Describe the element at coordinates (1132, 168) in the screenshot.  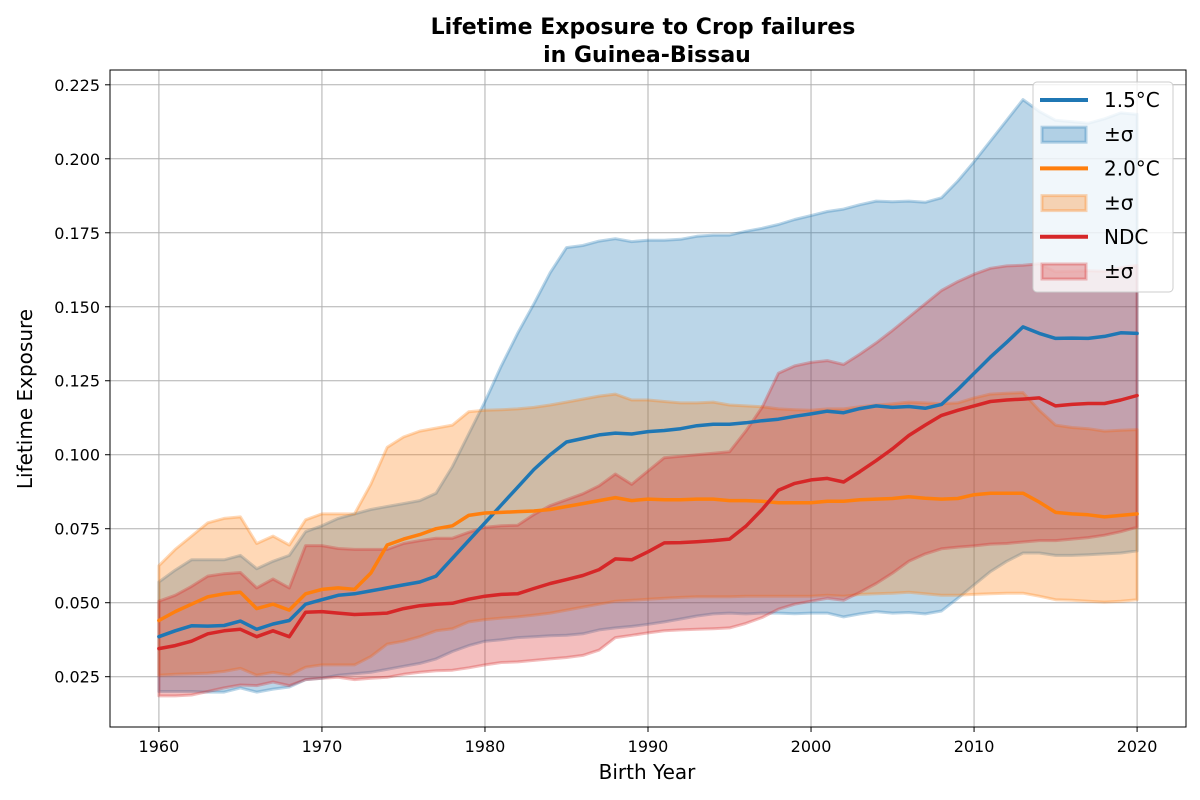
I see `legend-label: 2.0°C` at that location.